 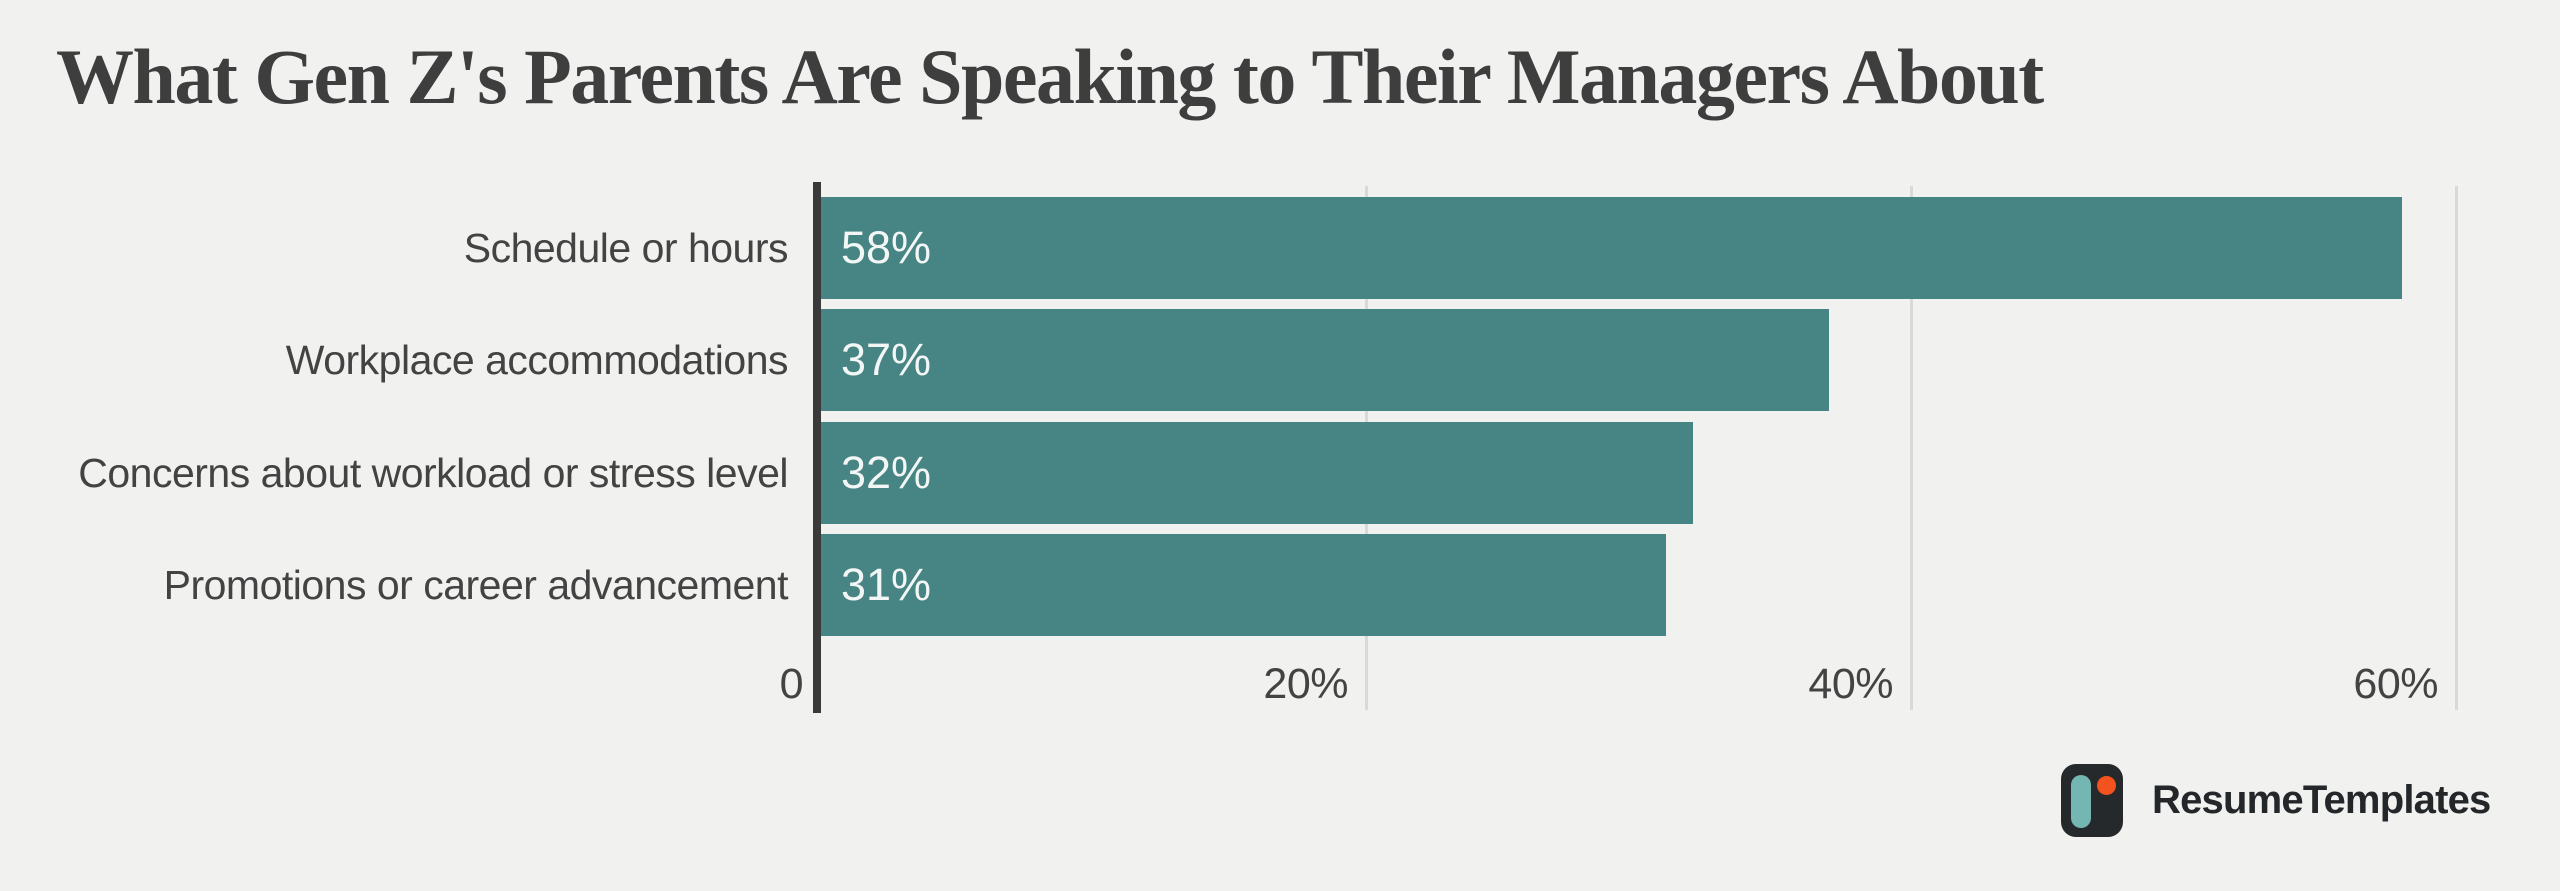 I want to click on category-label: Promotions or career advancement, so click(x=476, y=584).